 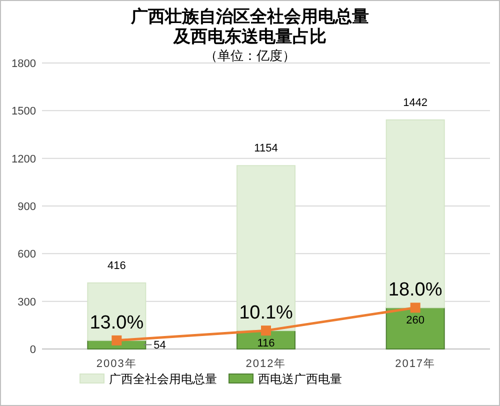 I want to click on total-label: 416, so click(x=116, y=266).